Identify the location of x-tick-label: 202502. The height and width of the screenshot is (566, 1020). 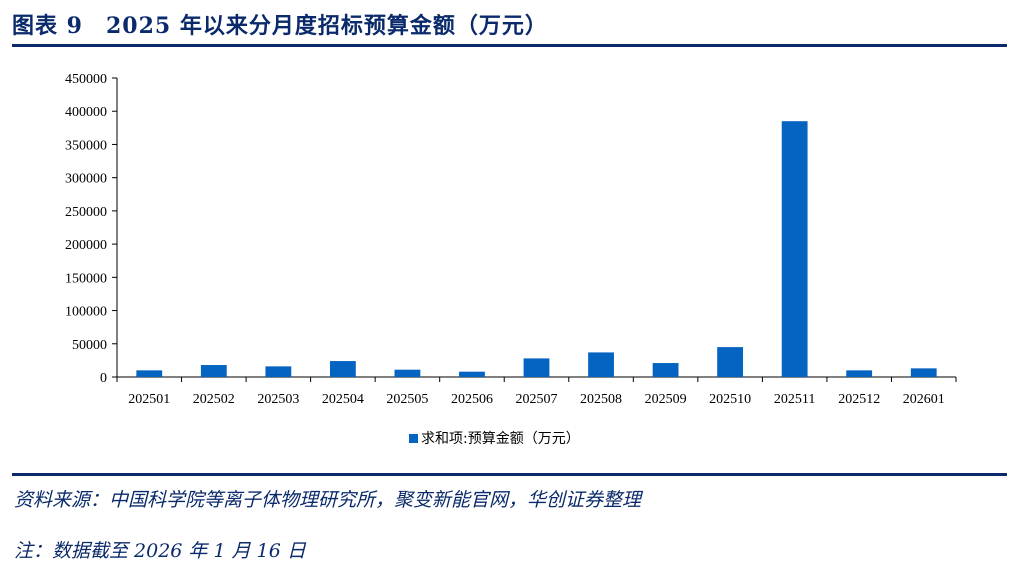
(214, 399).